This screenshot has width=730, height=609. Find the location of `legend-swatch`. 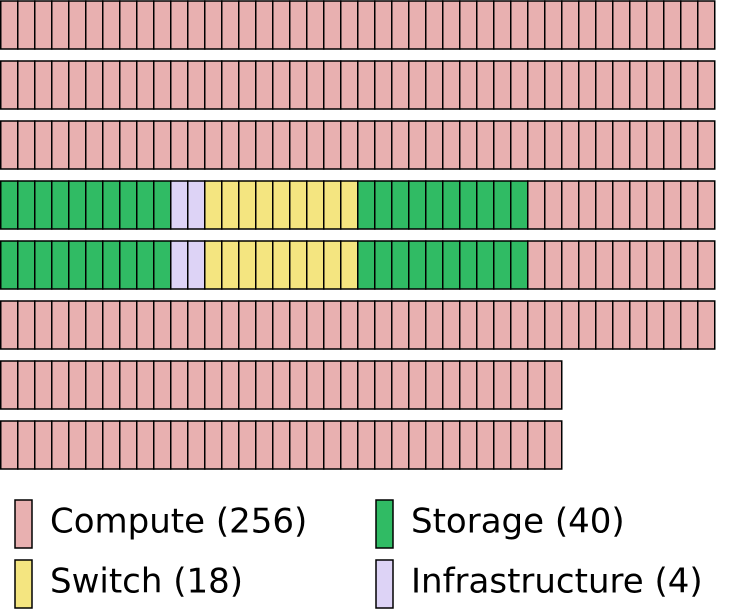

legend-swatch is located at coordinates (384, 584).